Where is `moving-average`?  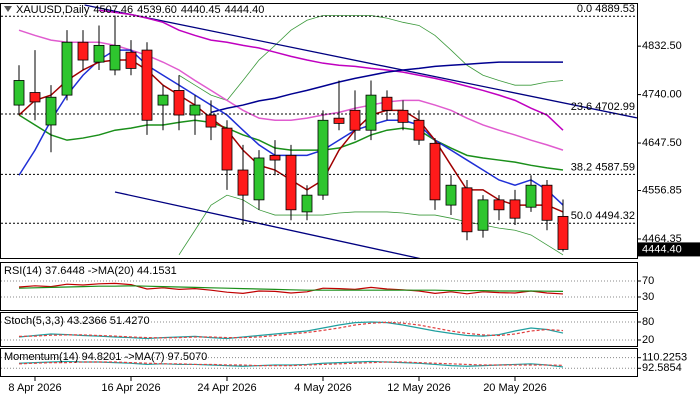
moving-average is located at coordinates (386, 87).